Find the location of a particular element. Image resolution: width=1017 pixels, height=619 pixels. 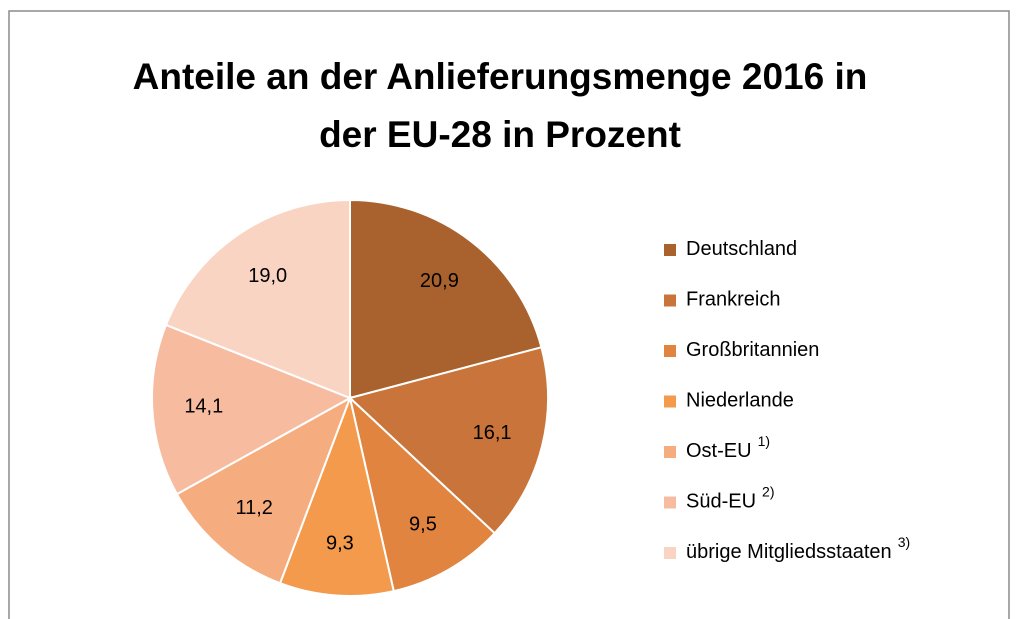

legend-label: übrige Mitgliedsstaaten 3) is located at coordinates (798, 549).